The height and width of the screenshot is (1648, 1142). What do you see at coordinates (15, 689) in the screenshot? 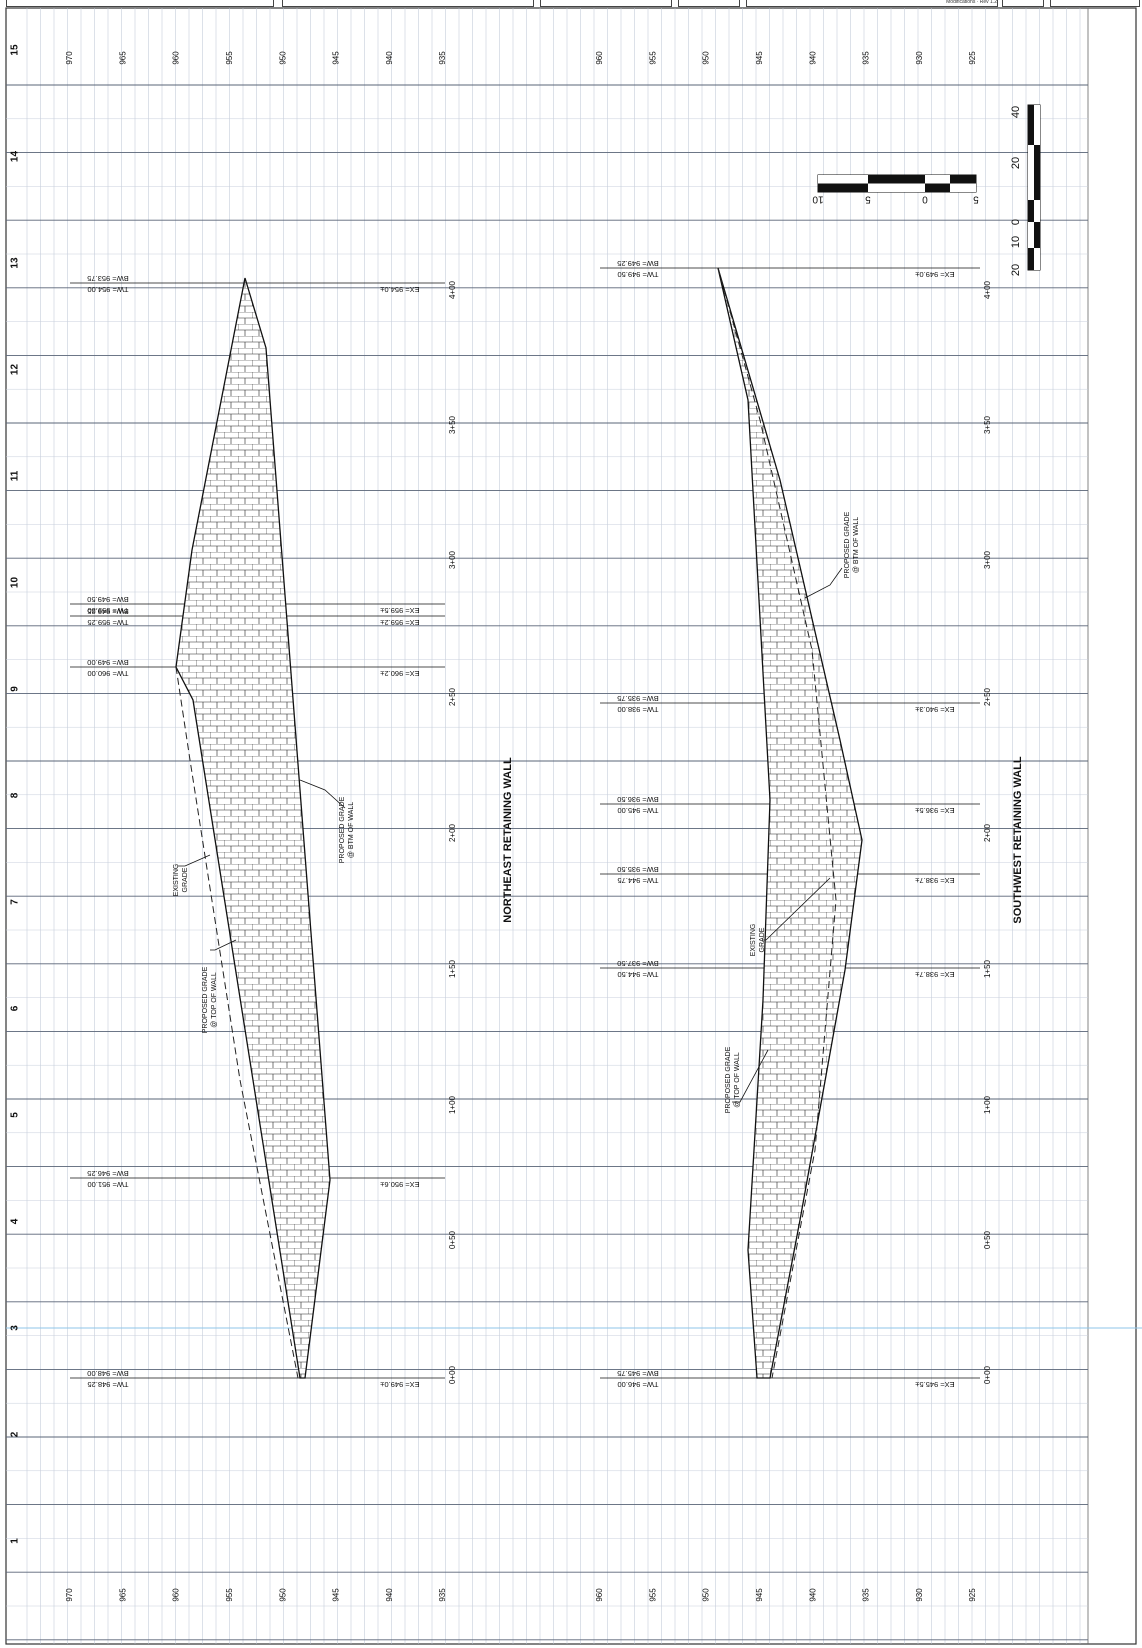
I see `sheet-row-label: 9` at bounding box center [15, 689].